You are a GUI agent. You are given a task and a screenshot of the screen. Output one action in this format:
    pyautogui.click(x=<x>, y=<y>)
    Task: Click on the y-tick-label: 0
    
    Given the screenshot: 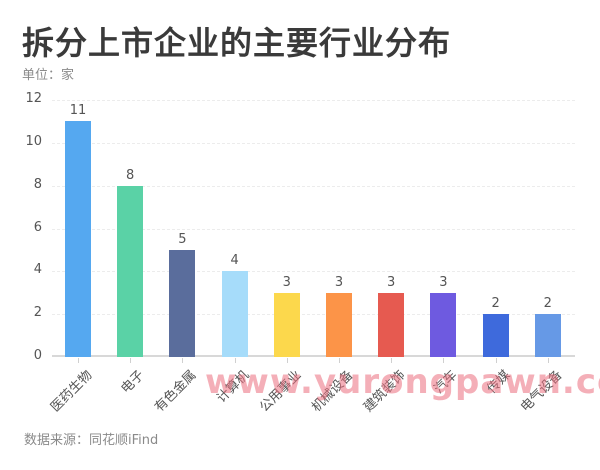 What is the action you would take?
    pyautogui.click(x=37, y=355)
    